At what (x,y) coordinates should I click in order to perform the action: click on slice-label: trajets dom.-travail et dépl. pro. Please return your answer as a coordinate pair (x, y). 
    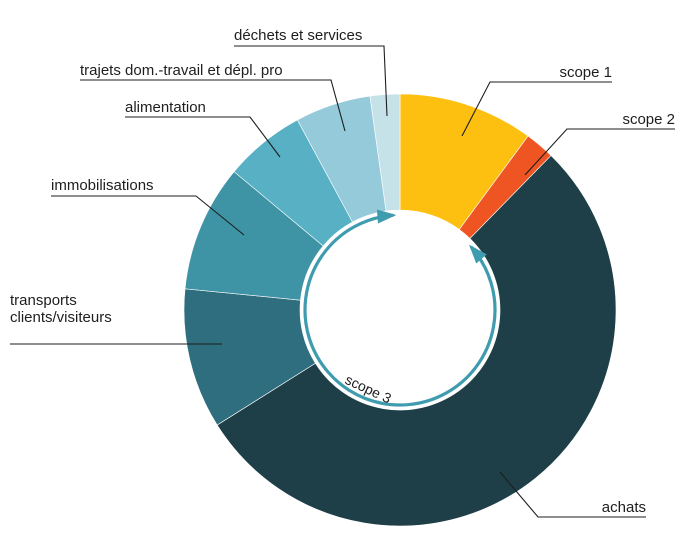
    Looking at the image, I should click on (181, 70).